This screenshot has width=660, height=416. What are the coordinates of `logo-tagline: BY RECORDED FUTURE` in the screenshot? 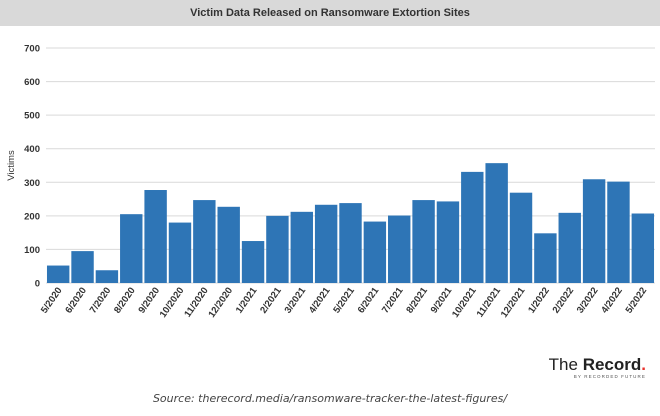 It's located at (609, 376).